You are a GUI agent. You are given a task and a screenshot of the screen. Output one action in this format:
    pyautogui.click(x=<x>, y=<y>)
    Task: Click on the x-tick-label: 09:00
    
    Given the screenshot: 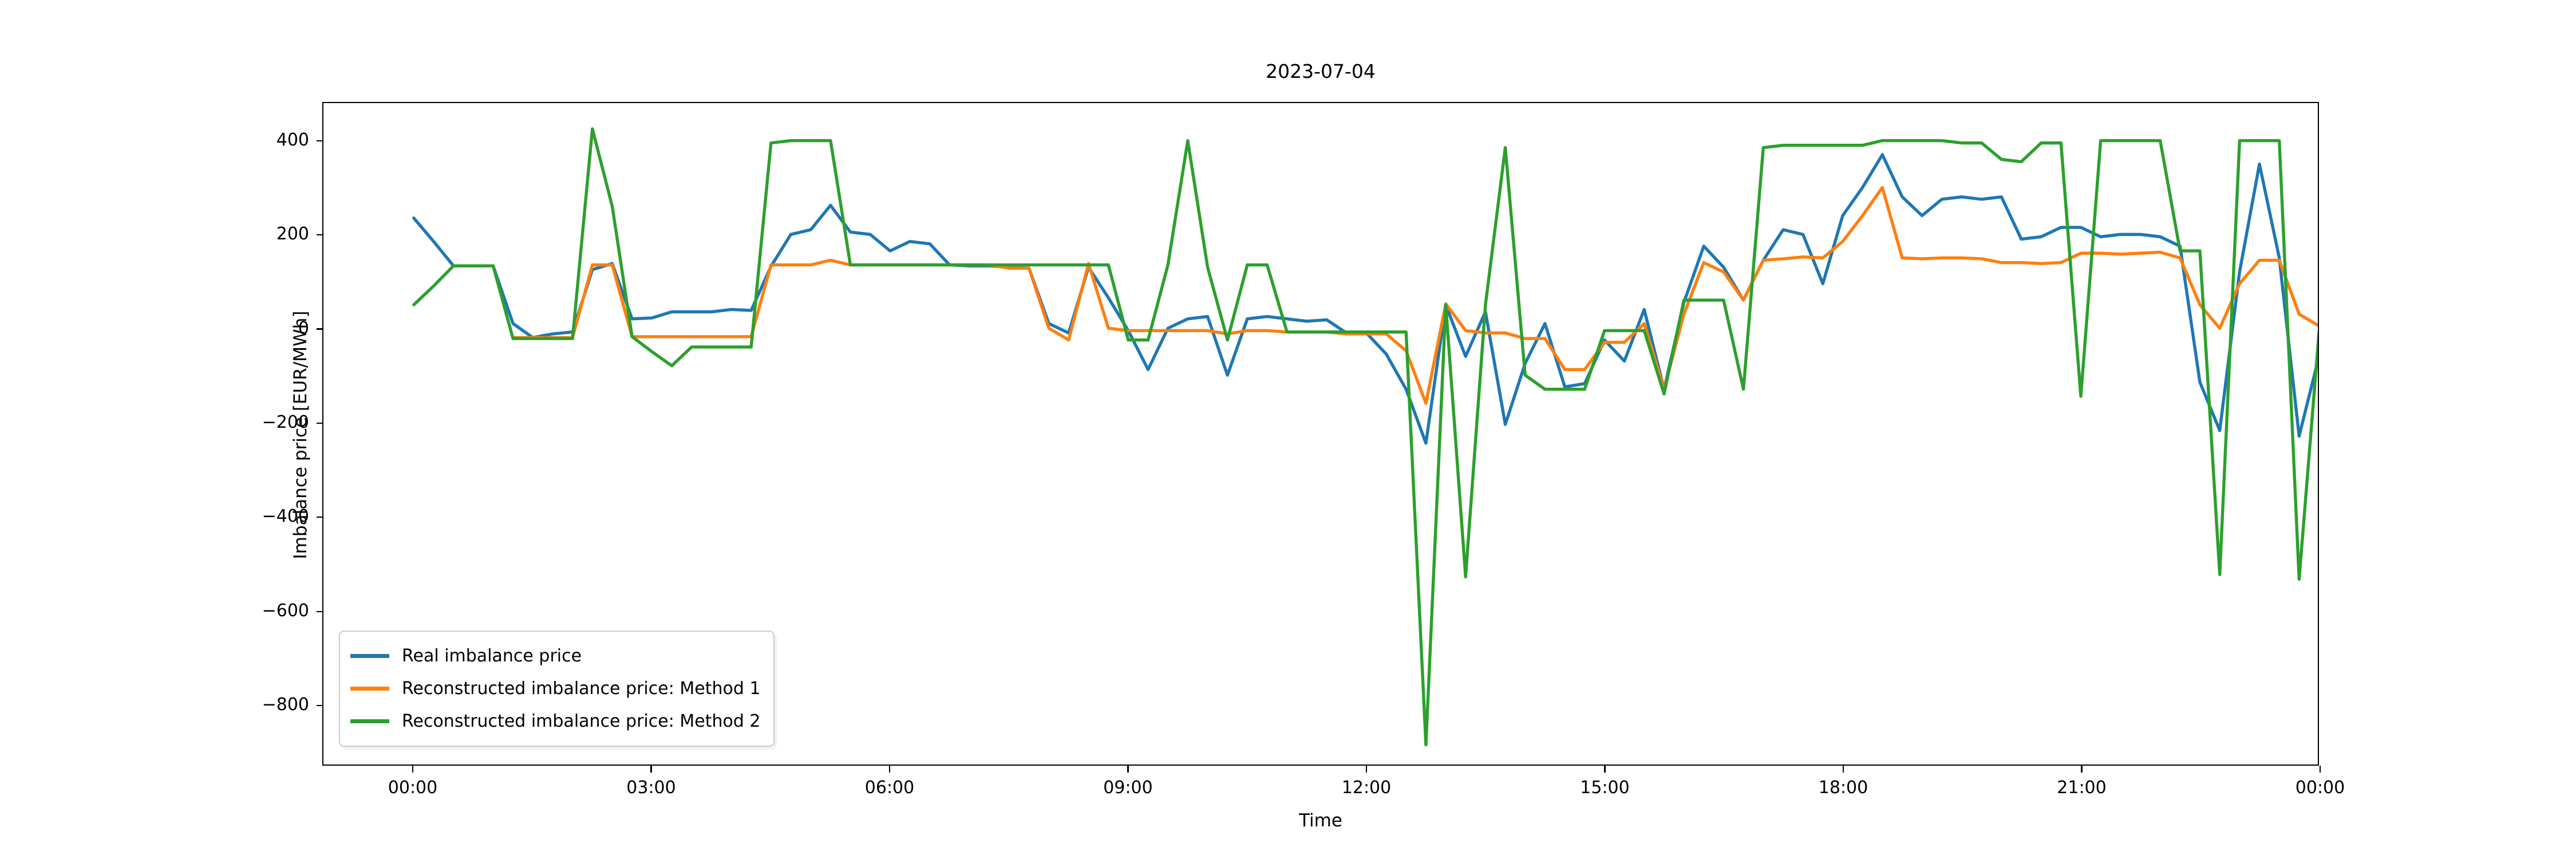 What is the action you would take?
    pyautogui.click(x=1128, y=788)
    